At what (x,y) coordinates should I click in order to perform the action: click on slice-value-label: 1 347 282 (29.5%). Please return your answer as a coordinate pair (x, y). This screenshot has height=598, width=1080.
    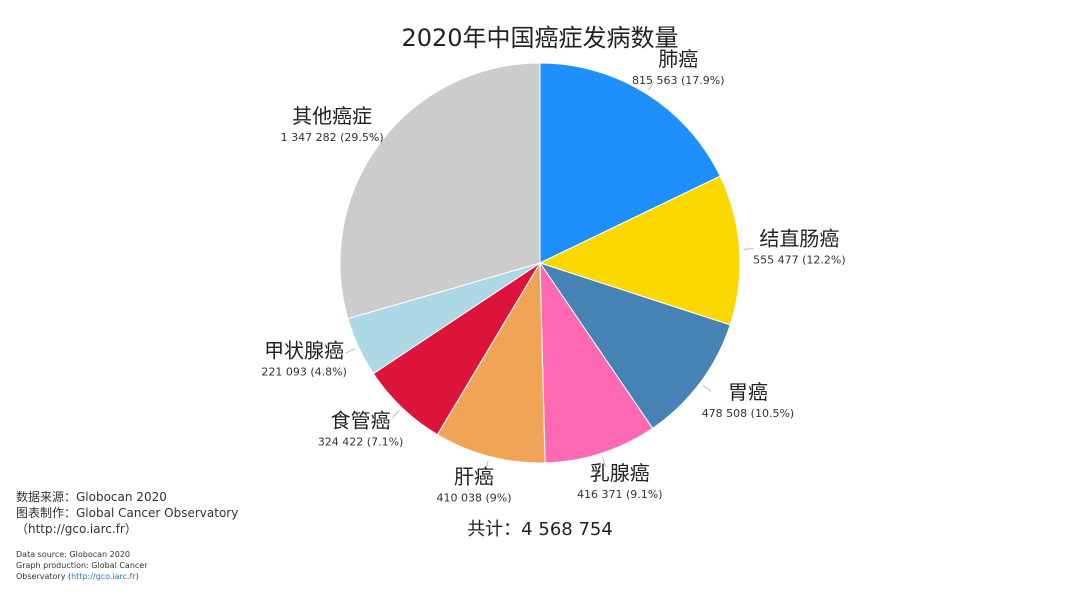
    Looking at the image, I should click on (332, 137).